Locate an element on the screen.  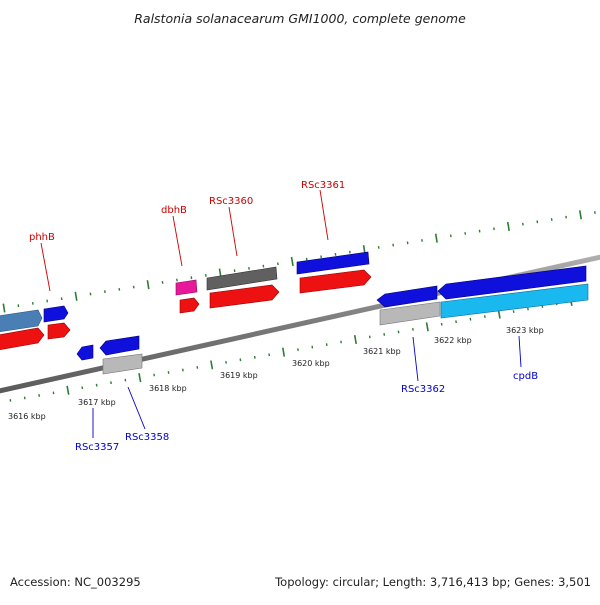
leader-cpdB is located at coordinates (520, 351).